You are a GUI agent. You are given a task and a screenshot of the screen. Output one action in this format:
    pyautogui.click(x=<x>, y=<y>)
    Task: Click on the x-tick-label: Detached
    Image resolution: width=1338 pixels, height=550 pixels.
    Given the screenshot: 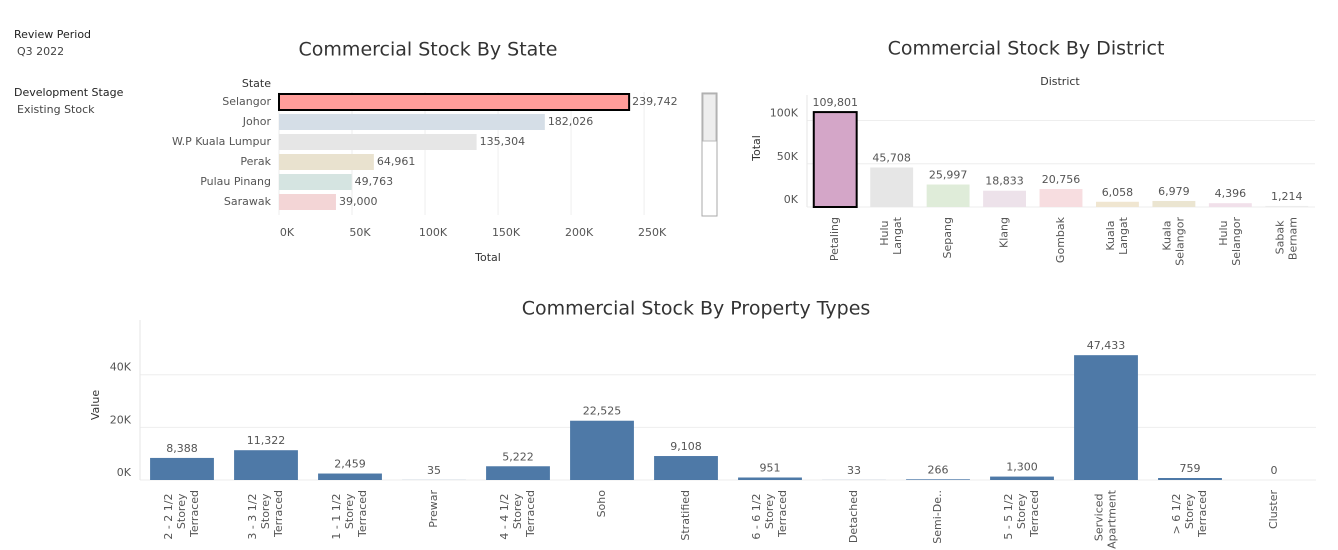 What is the action you would take?
    pyautogui.click(x=853, y=516)
    